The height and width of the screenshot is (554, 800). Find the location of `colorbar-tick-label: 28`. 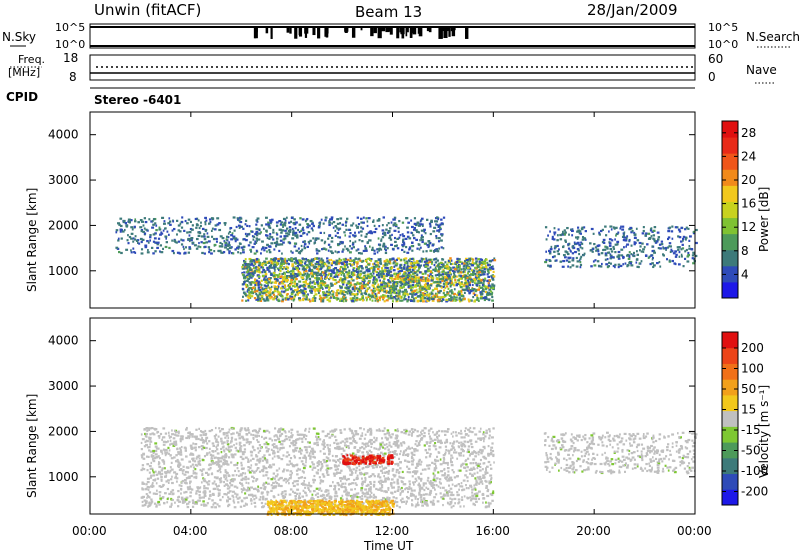

colorbar-tick-label: 28 is located at coordinates (748, 133).